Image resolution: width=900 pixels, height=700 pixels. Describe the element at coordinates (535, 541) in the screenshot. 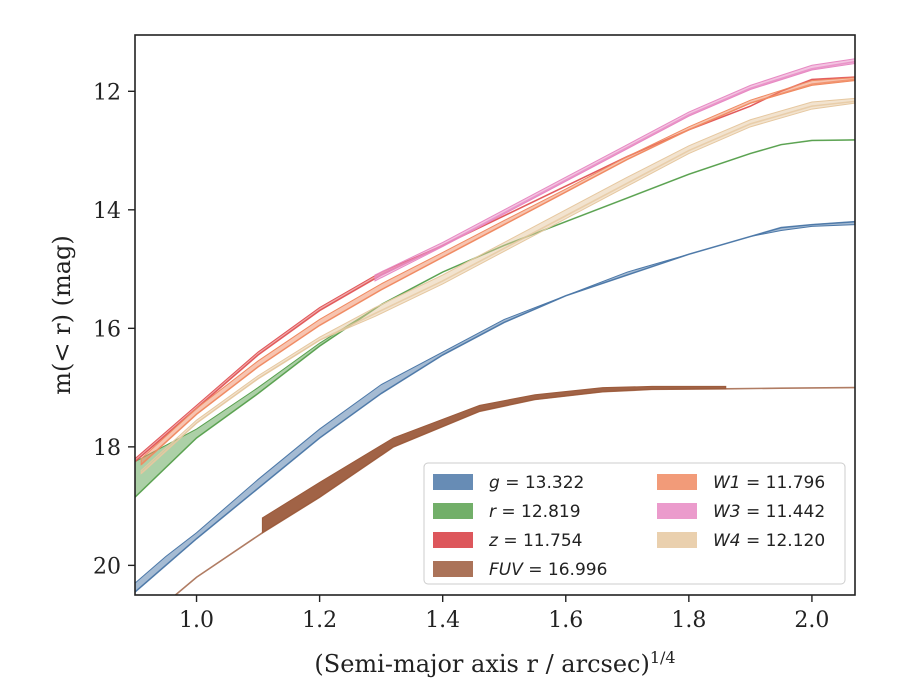

I see `legend-label-z: z = 11.754` at that location.